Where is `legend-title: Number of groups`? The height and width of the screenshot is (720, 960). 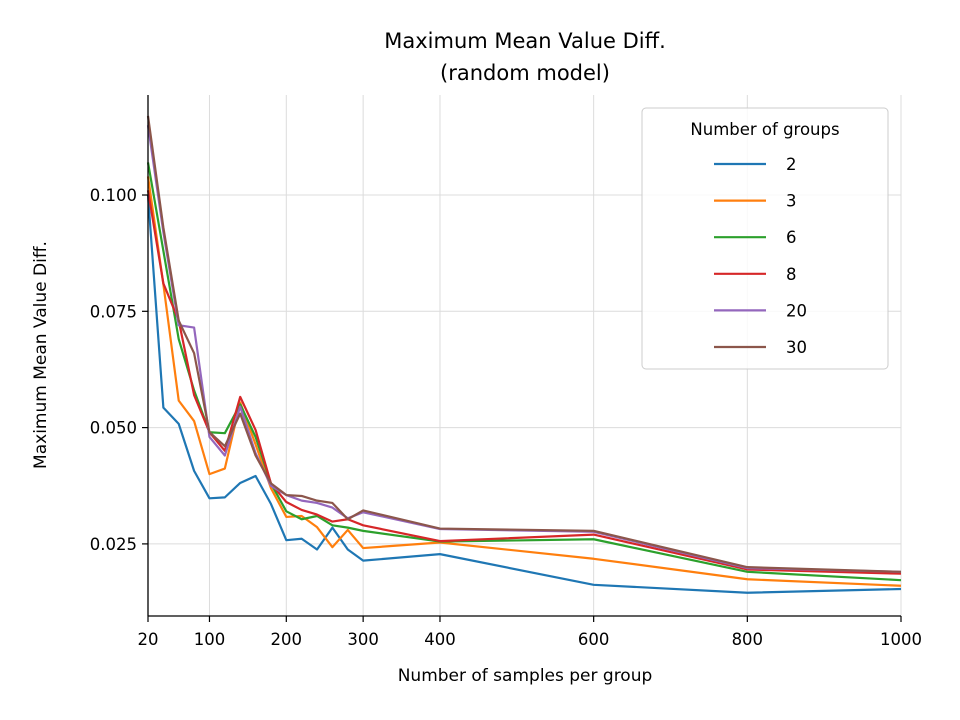 legend-title: Number of groups is located at coordinates (764, 129).